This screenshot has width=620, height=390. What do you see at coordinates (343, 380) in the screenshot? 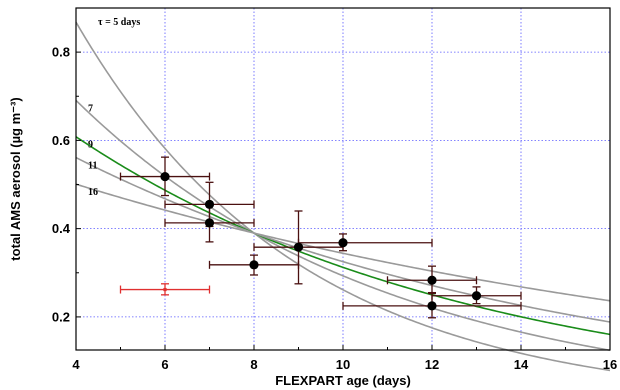
I see `x-axis-label: FLEXPART age (days)` at bounding box center [343, 380].